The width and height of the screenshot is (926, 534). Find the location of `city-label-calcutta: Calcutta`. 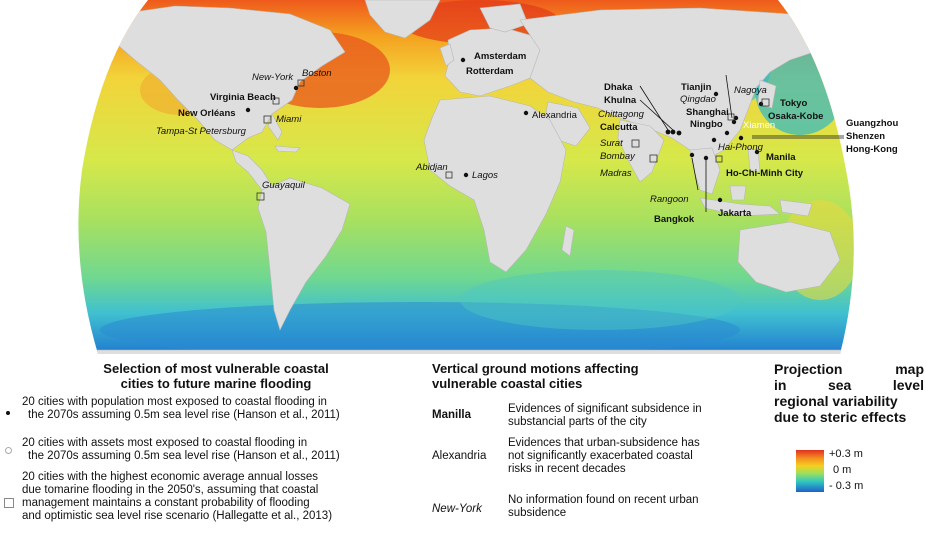

city-label-calcutta: Calcutta is located at coordinates (619, 127).